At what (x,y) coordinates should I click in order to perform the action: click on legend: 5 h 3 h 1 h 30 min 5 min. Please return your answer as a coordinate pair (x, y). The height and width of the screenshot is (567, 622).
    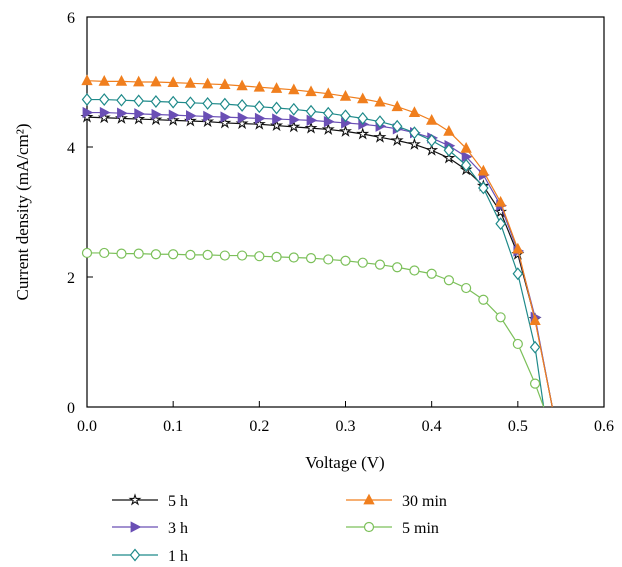
    Looking at the image, I should click on (279, 529).